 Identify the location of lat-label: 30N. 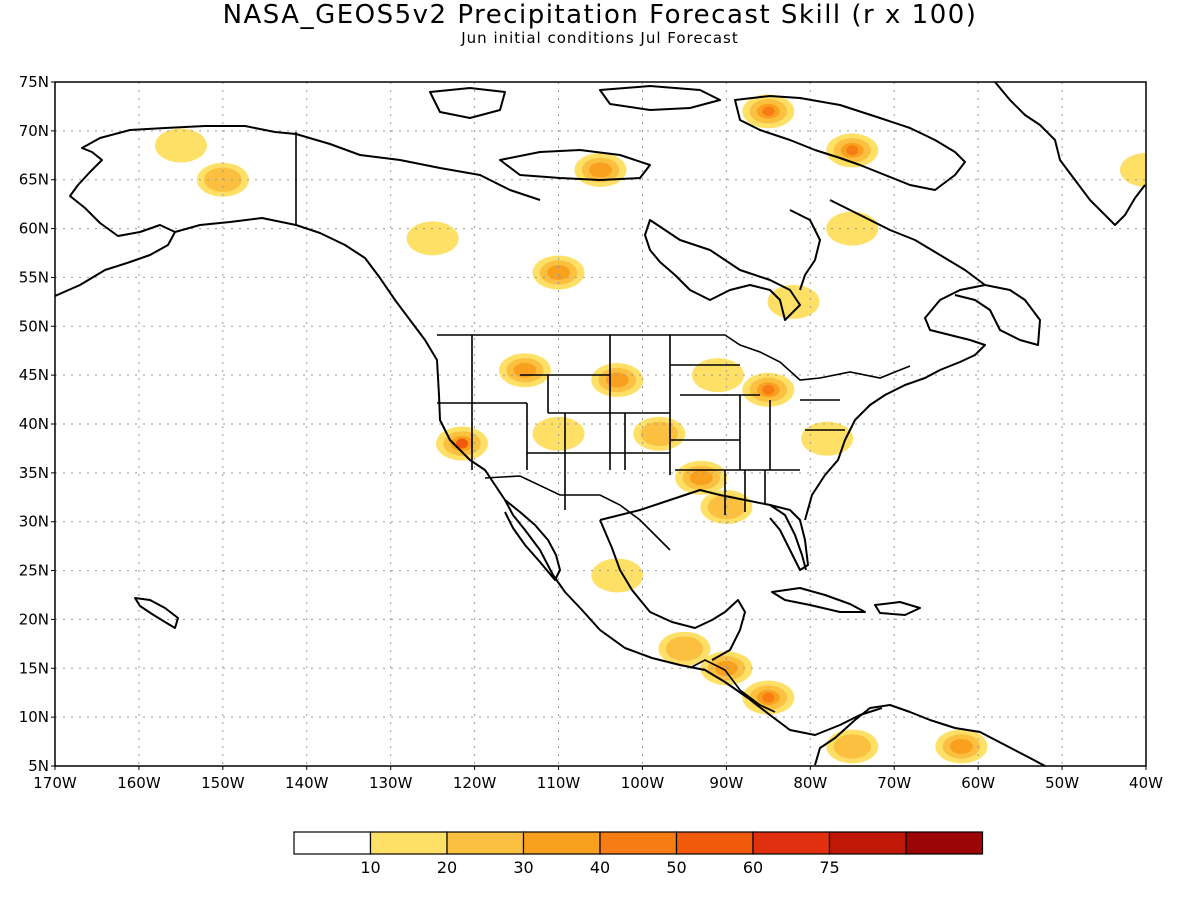
(34, 522).